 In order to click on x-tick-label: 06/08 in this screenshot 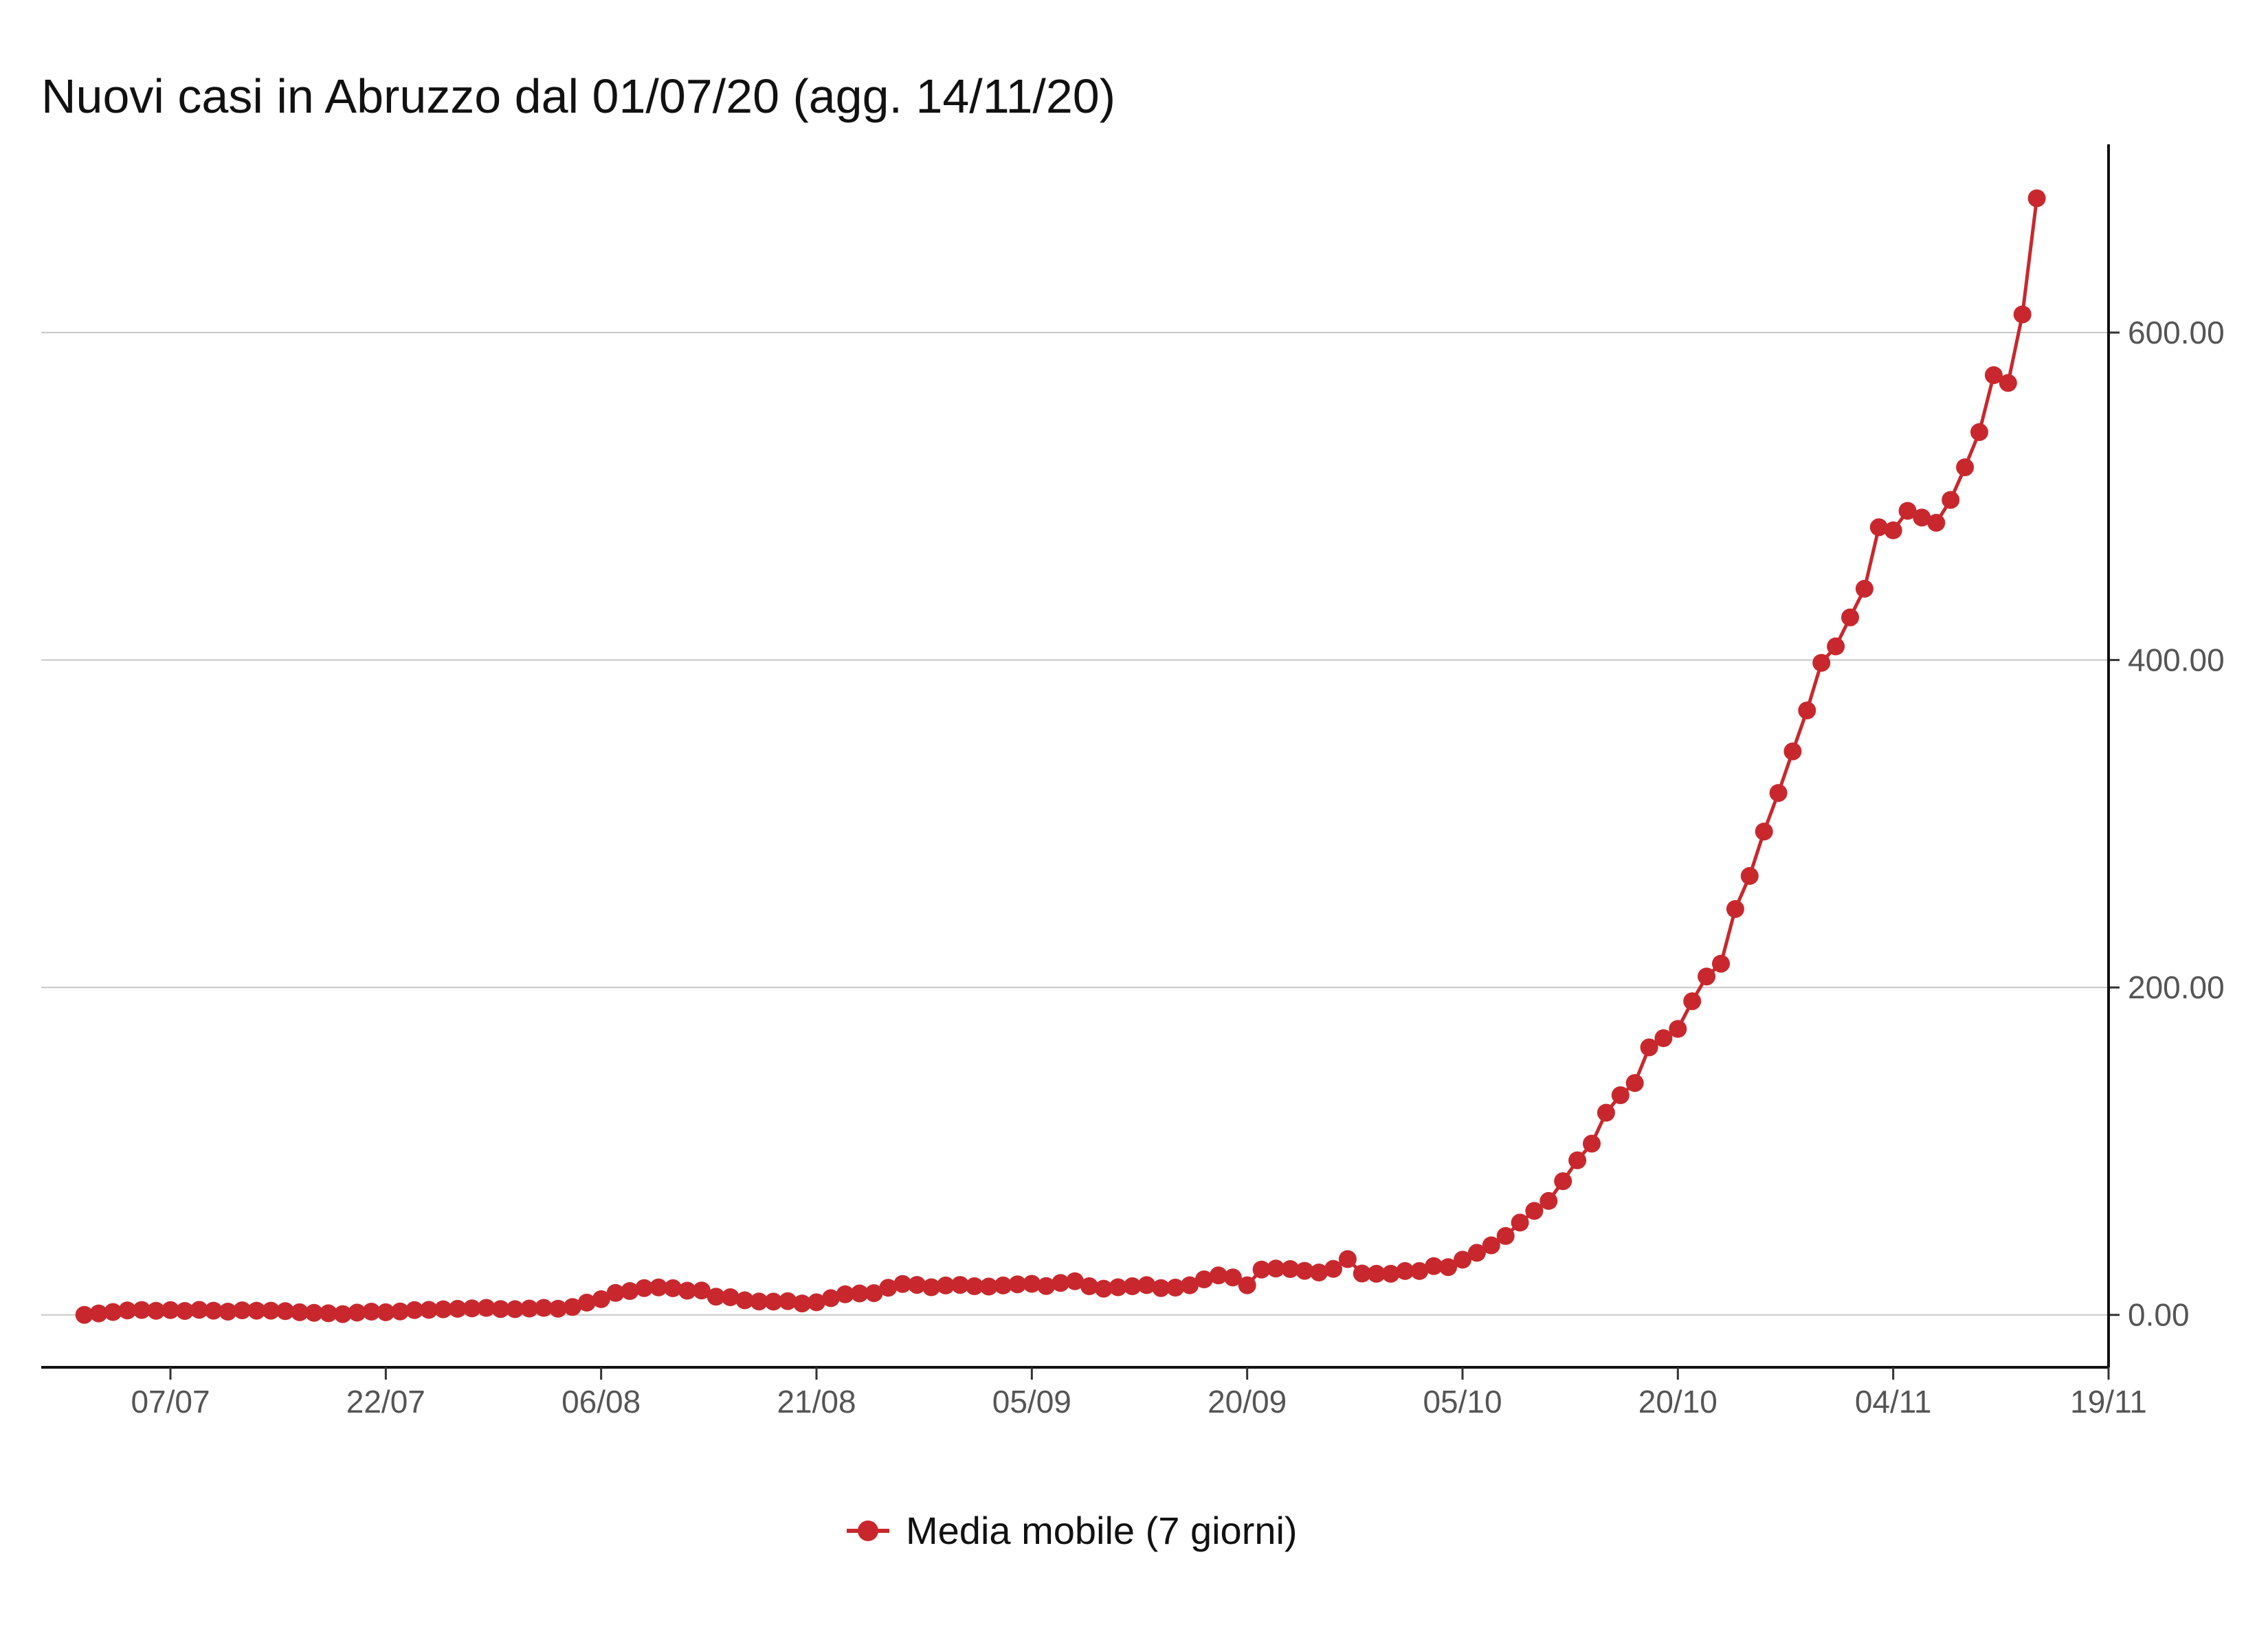, I will do `click(601, 1402)`.